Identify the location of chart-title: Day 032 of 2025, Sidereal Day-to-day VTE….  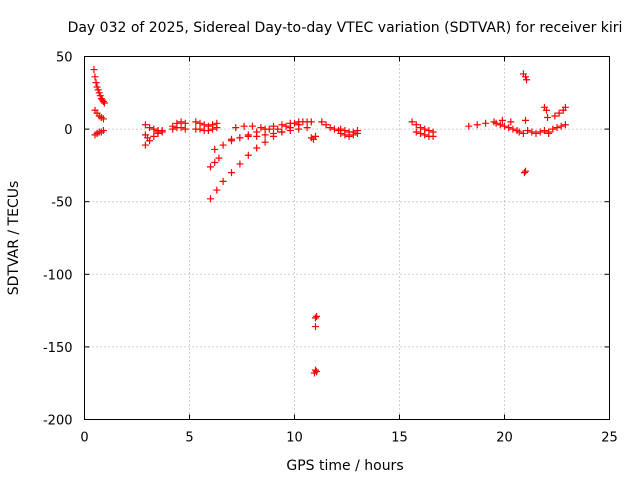
(345, 28).